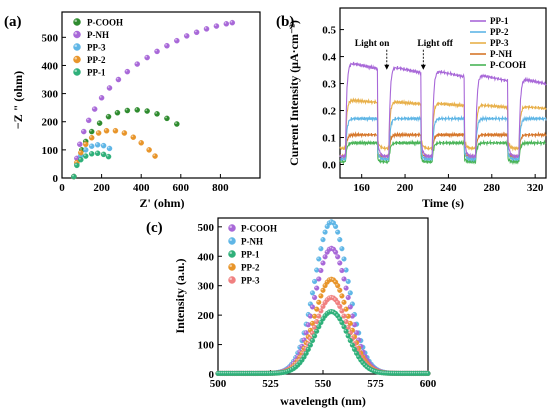 This screenshot has width=550, height=412. Describe the element at coordinates (250, 268) in the screenshot. I see `panel-c-legend-label: PP-2` at that location.